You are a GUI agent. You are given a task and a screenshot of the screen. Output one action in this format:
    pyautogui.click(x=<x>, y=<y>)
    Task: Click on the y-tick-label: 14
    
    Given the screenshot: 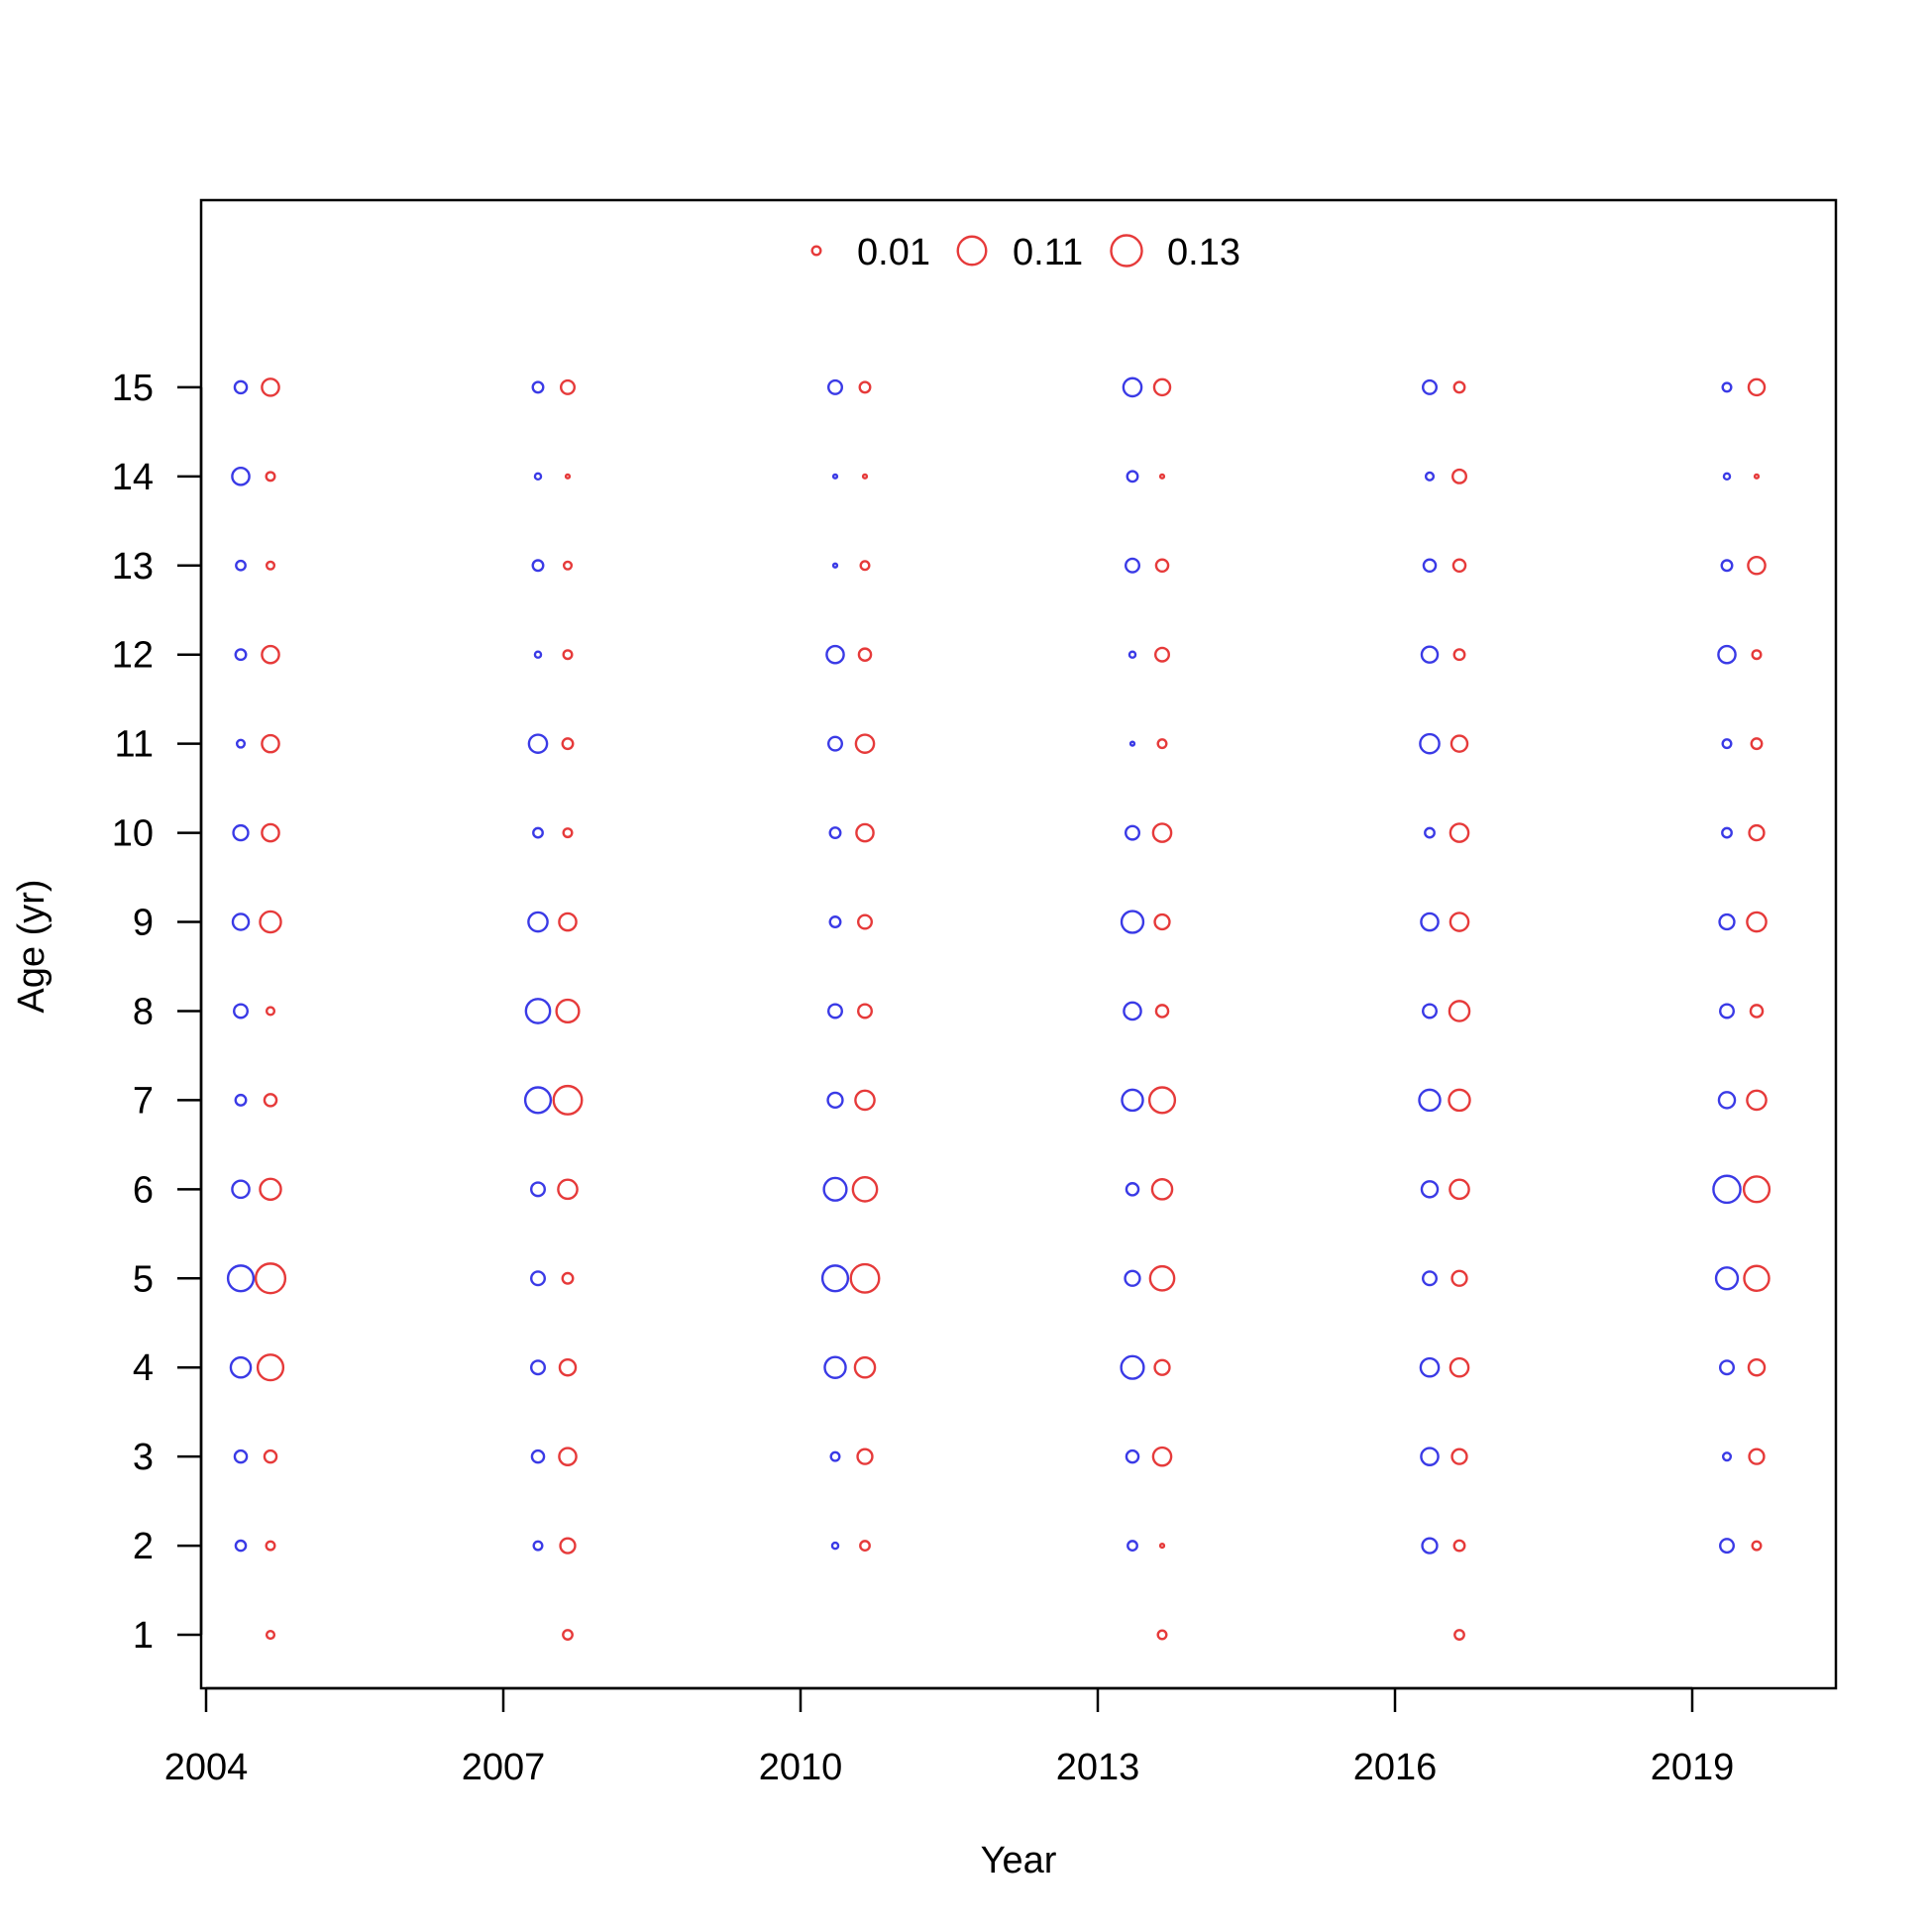 What is the action you would take?
    pyautogui.click(x=133, y=478)
    